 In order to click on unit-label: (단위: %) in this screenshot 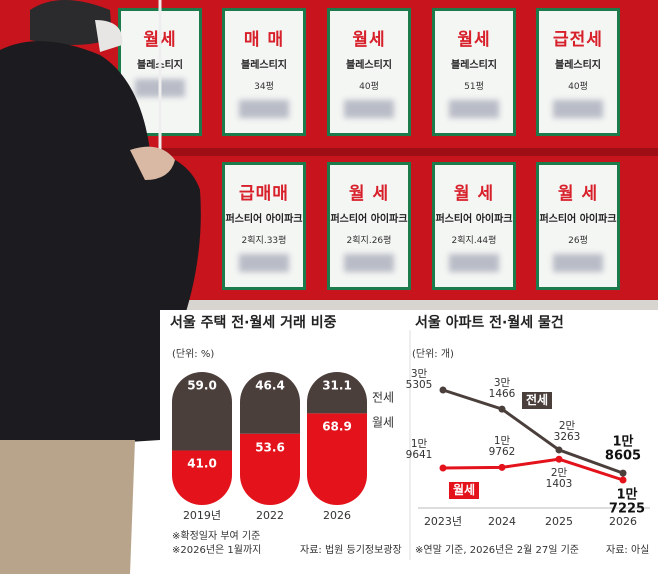, I will do `click(193, 354)`.